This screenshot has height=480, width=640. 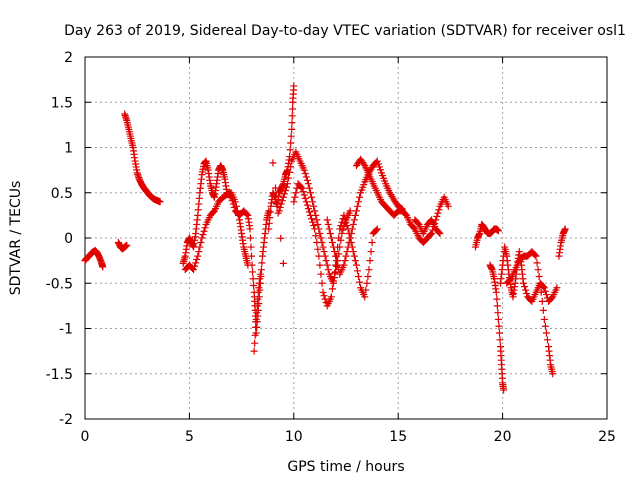 What do you see at coordinates (562, 242) in the screenshot?
I see `series-sat-s` at bounding box center [562, 242].